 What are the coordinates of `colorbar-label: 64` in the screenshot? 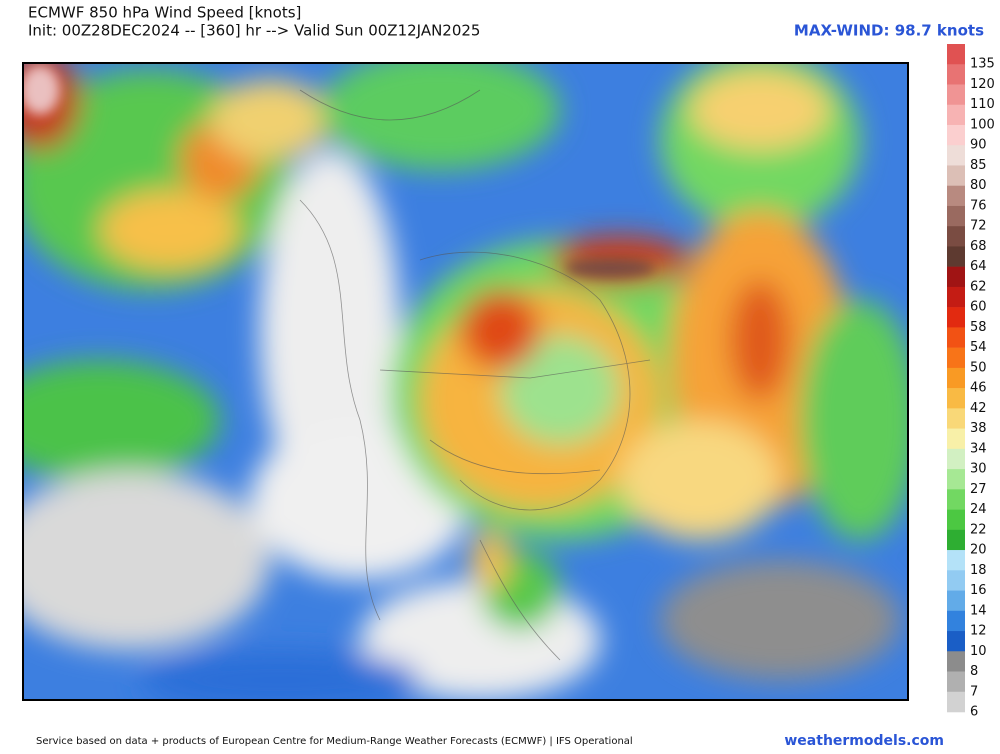 It's located at (978, 266).